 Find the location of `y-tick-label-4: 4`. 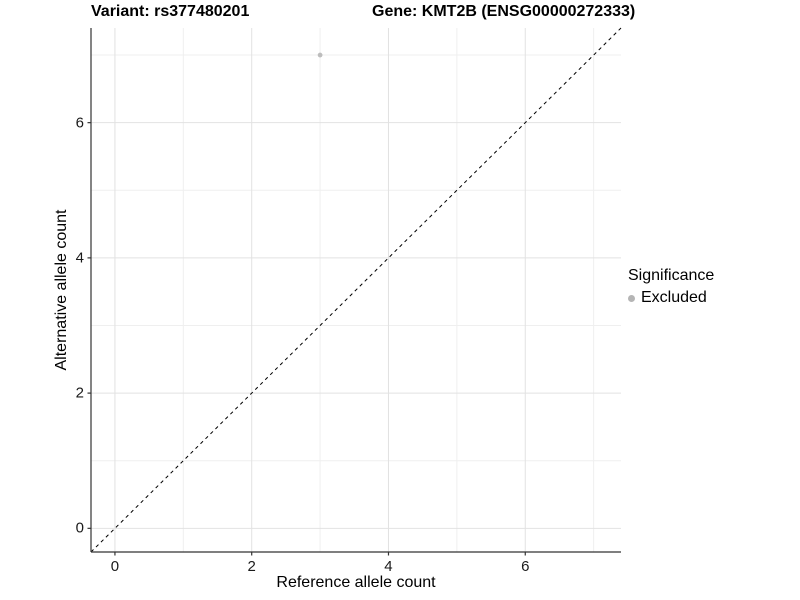

y-tick-label-4: 4 is located at coordinates (79, 258).